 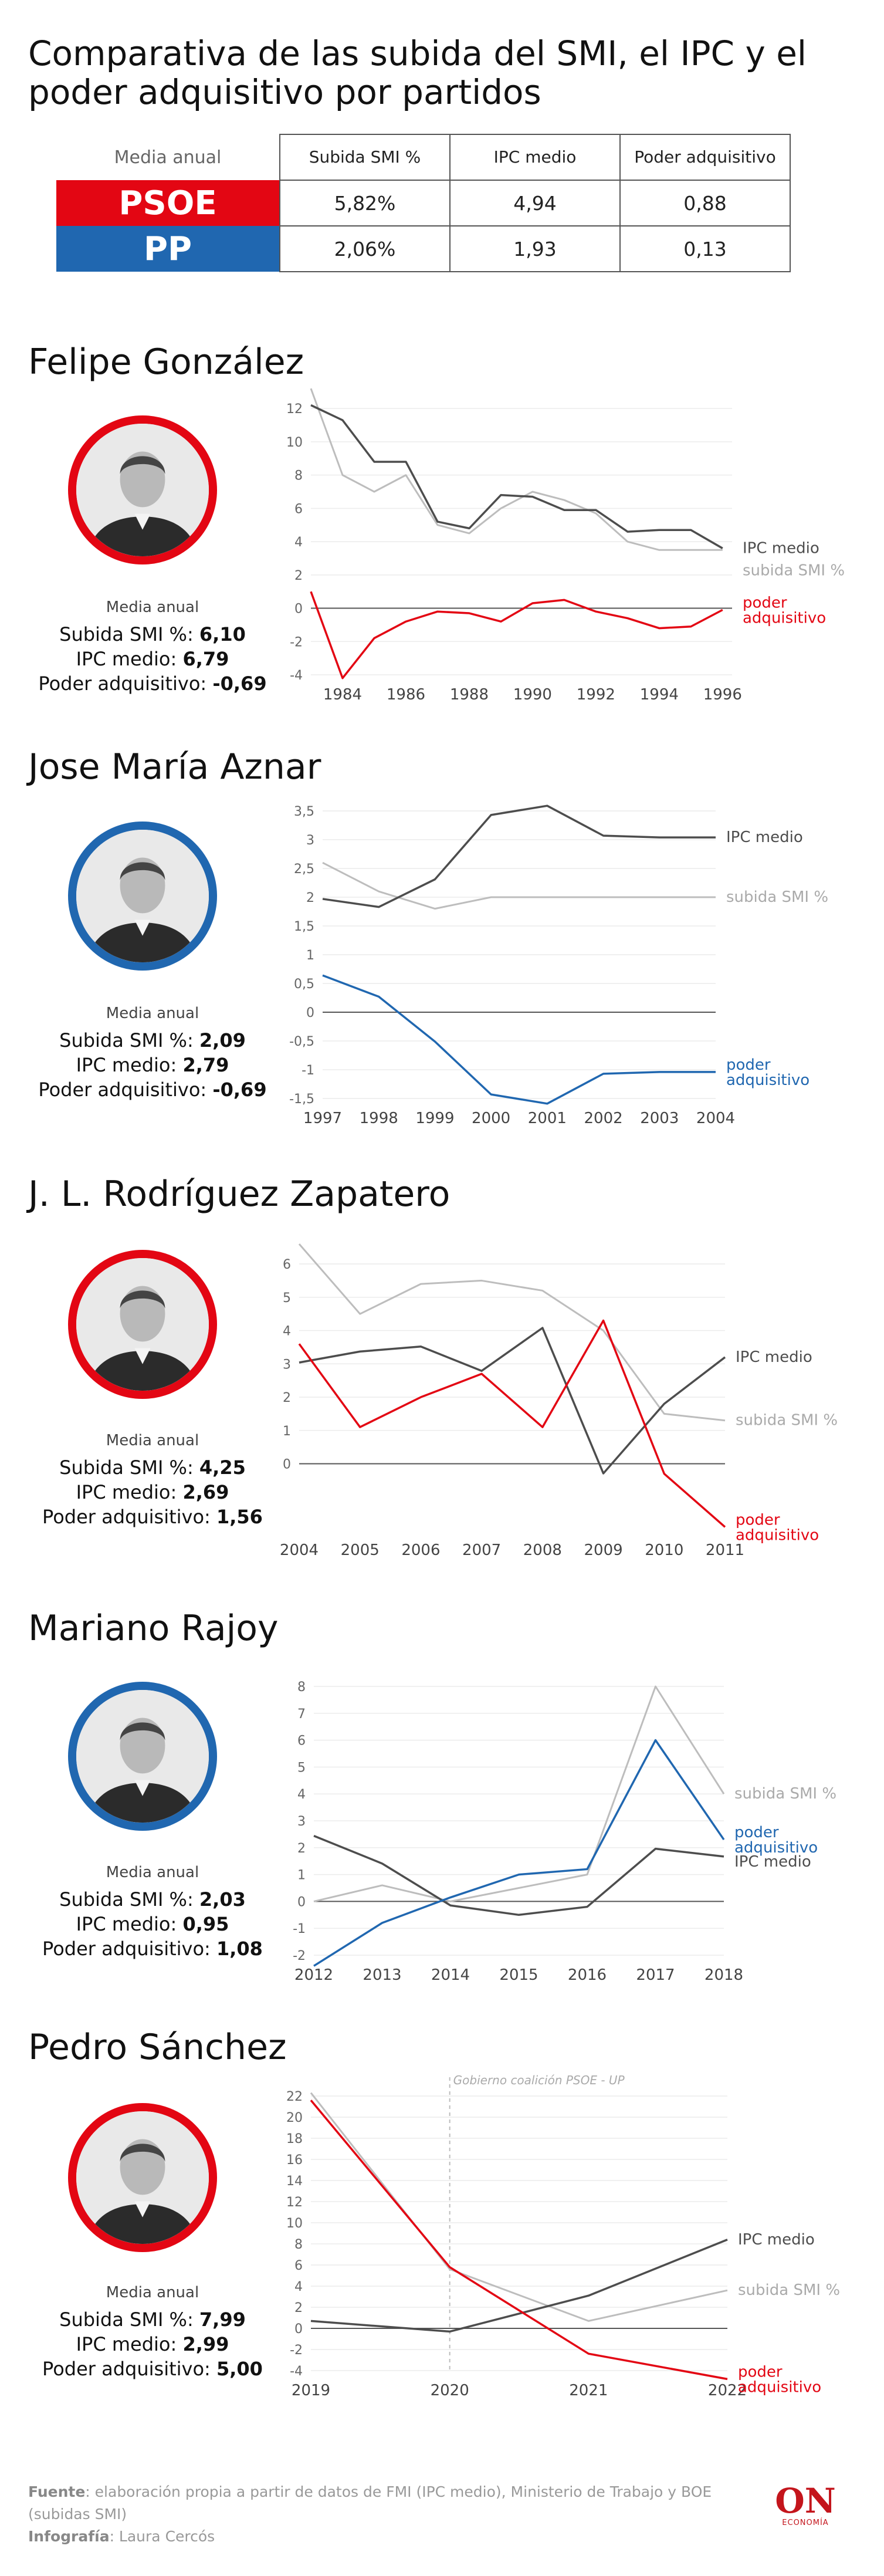 What do you see at coordinates (379, 1118) in the screenshot?
I see `x-tick-label: 1998` at bounding box center [379, 1118].